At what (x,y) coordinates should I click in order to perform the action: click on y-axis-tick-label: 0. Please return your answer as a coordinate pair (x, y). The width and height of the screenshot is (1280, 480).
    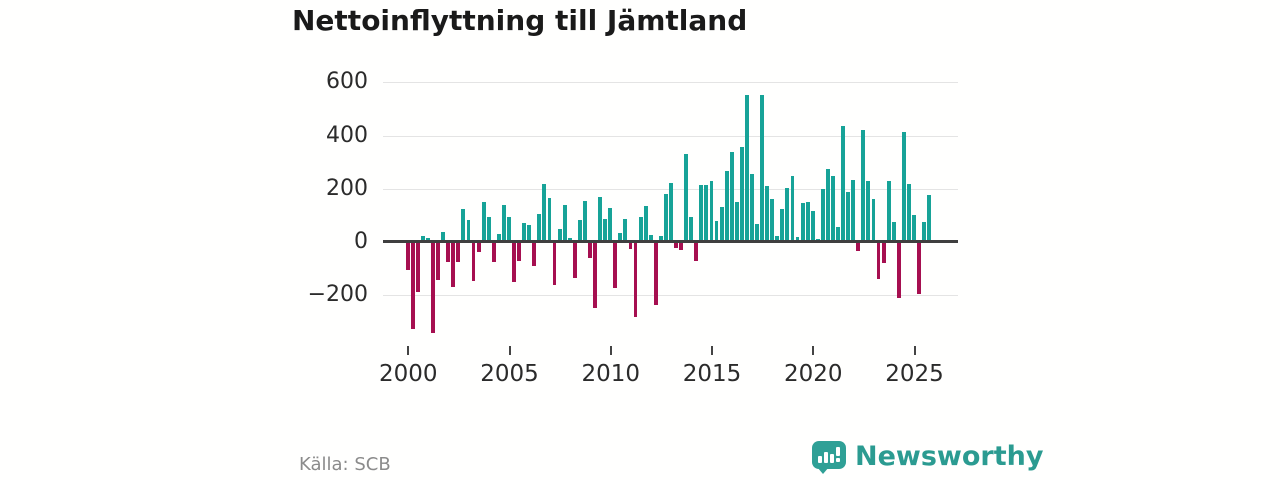
    Looking at the image, I should click on (361, 241).